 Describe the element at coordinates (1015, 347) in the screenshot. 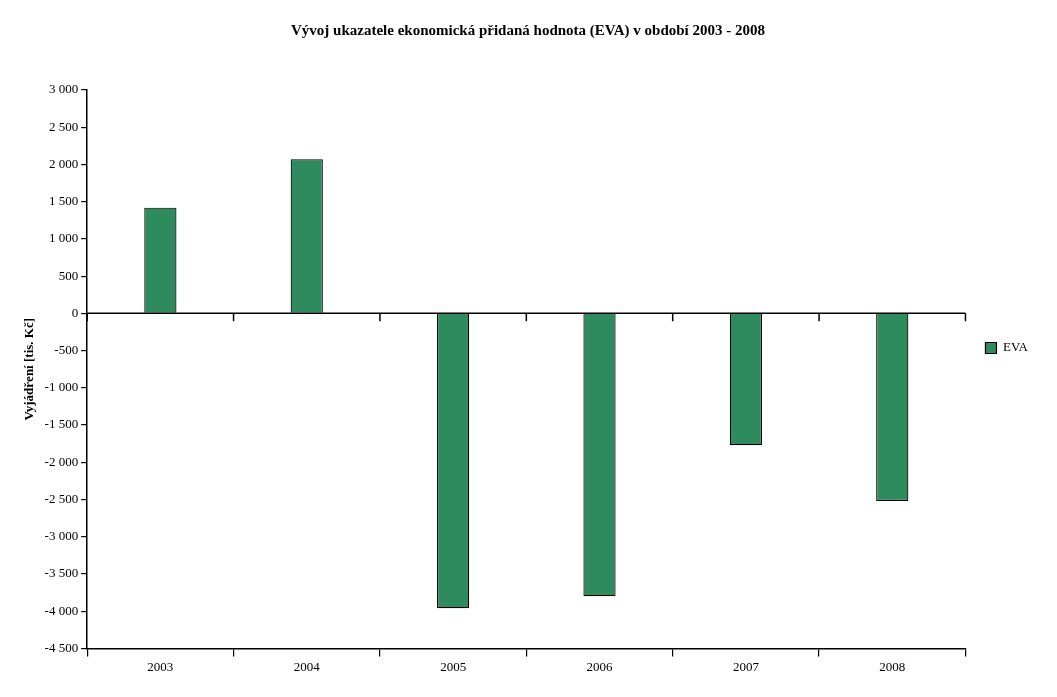

I see `legend-label: EVA` at that location.